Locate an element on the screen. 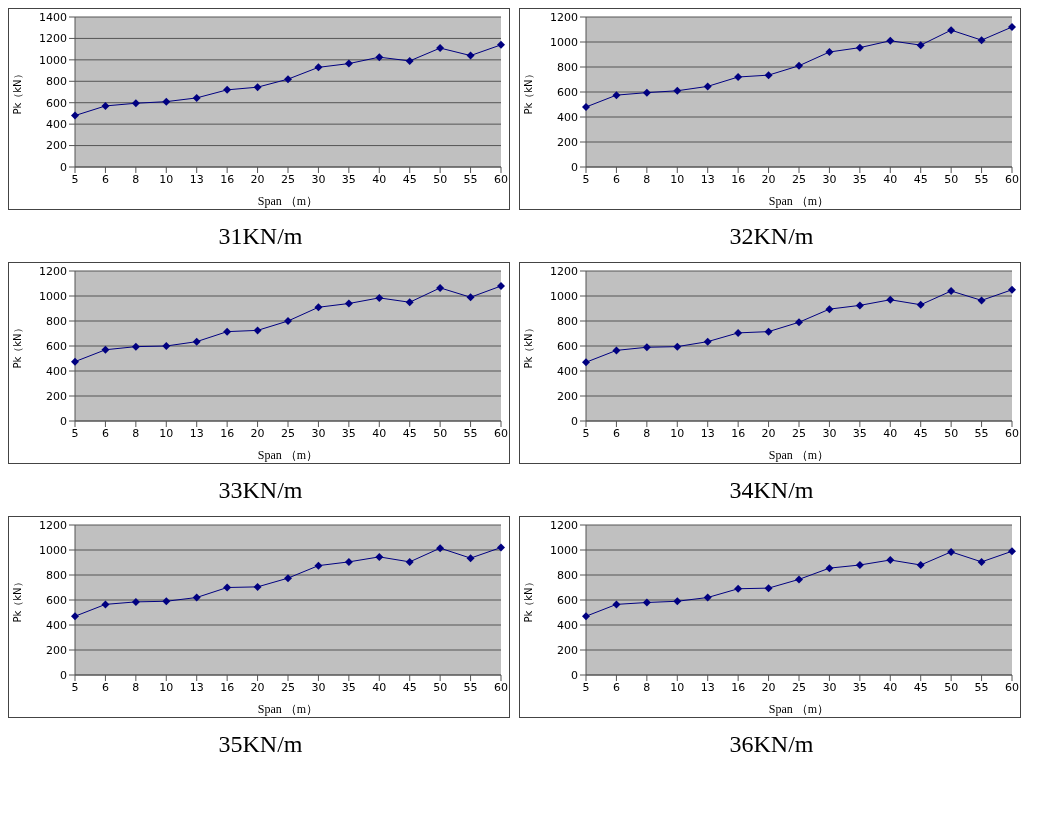 The height and width of the screenshot is (822, 1044). text: 33KN/m is located at coordinates (260, 490).